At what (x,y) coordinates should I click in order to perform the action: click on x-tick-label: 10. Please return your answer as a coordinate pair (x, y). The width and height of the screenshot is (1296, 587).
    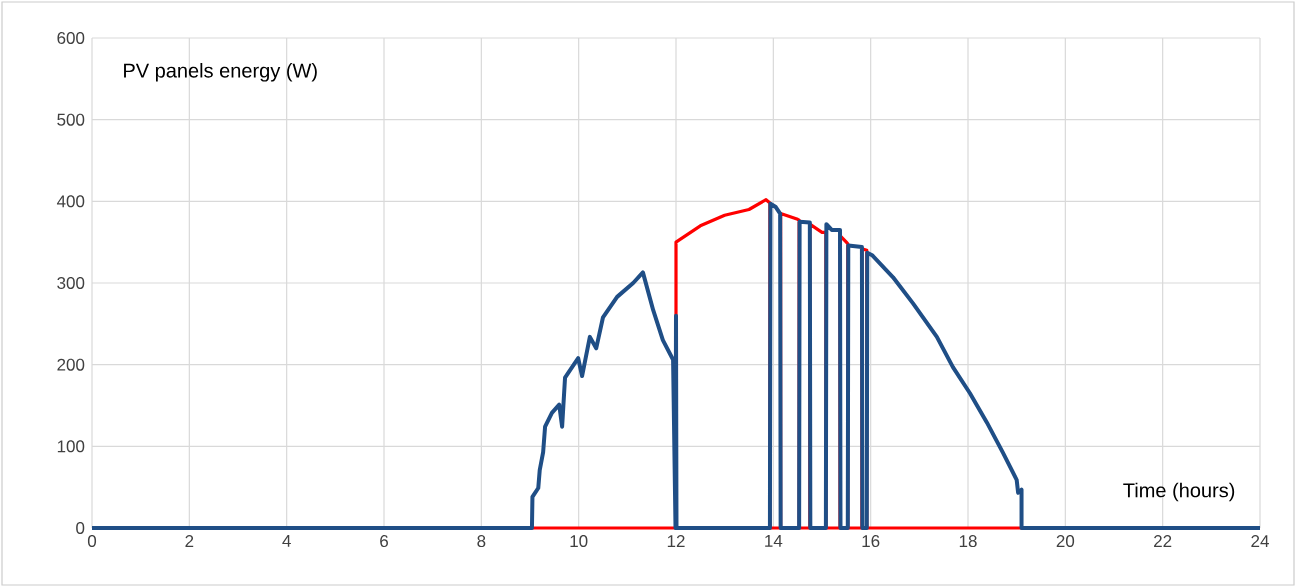
    Looking at the image, I should click on (579, 541).